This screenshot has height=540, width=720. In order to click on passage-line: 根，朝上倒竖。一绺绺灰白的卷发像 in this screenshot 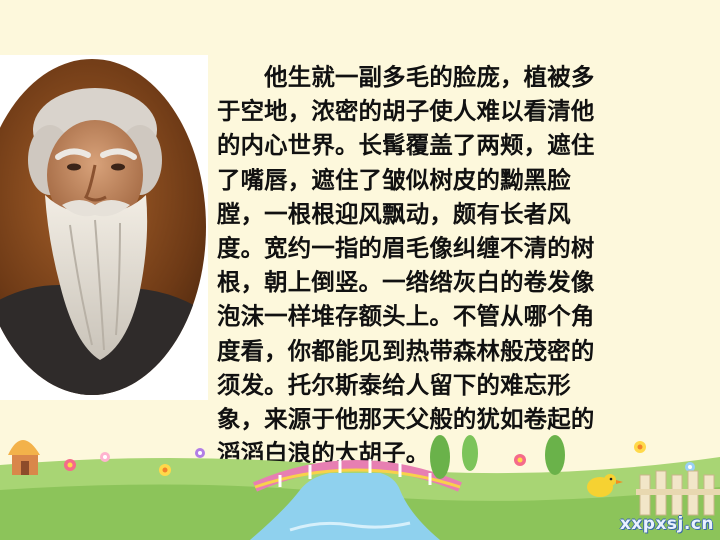, I will do `click(406, 282)`.